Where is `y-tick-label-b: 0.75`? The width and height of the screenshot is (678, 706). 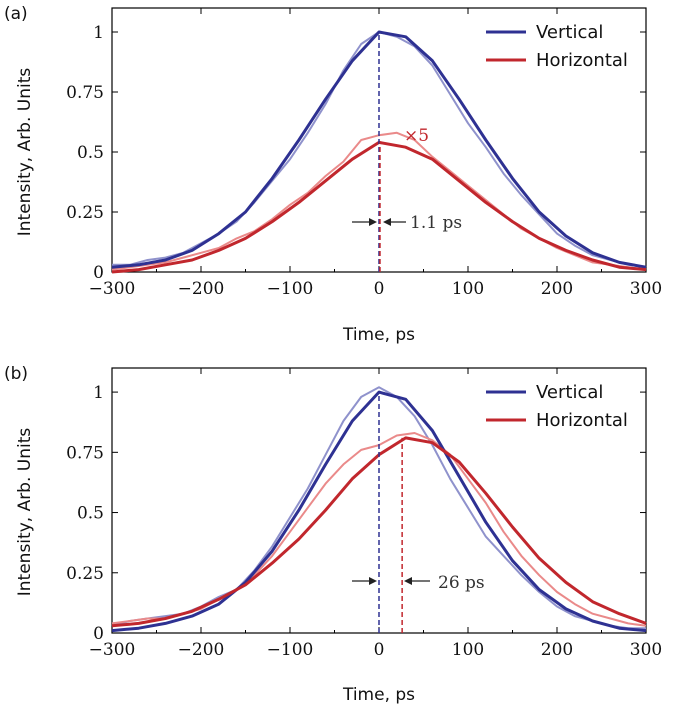 y-tick-label-b: 0.75 is located at coordinates (85, 453).